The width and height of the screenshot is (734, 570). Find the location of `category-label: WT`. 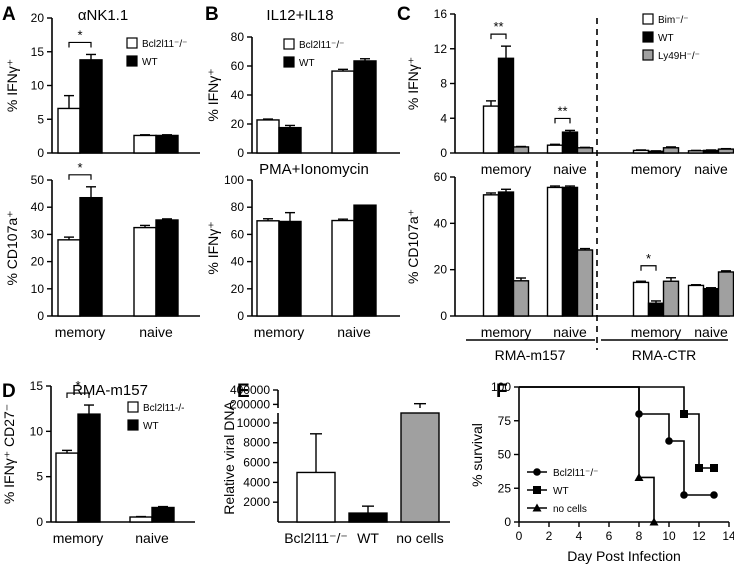

category-label: WT is located at coordinates (368, 538).